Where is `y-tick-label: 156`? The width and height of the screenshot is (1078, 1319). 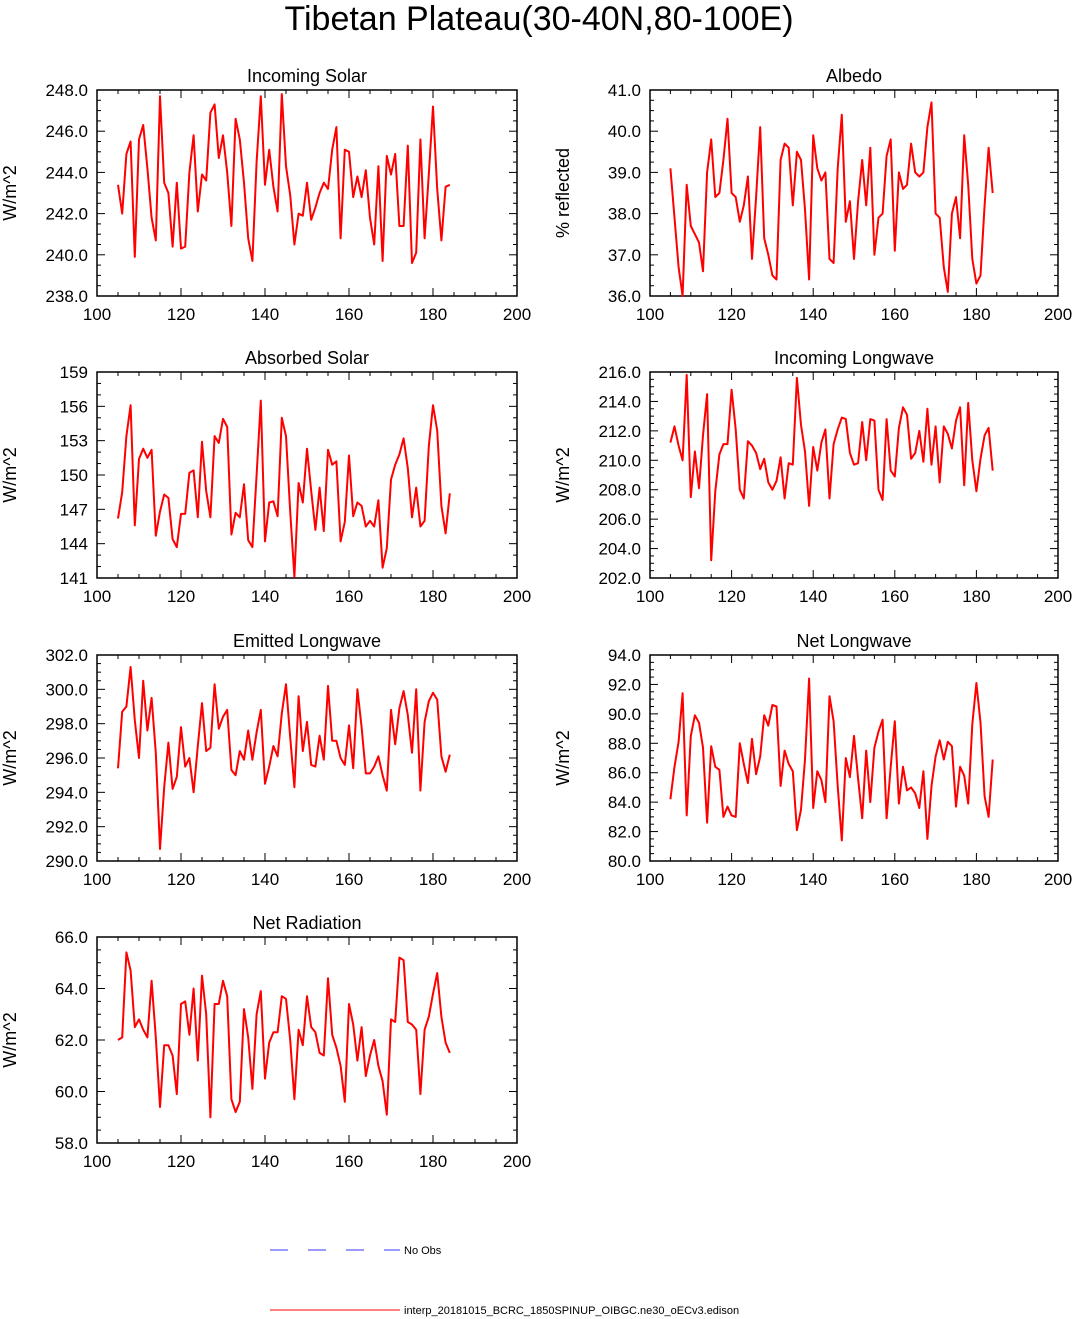 y-tick-label: 156 is located at coordinates (74, 406).